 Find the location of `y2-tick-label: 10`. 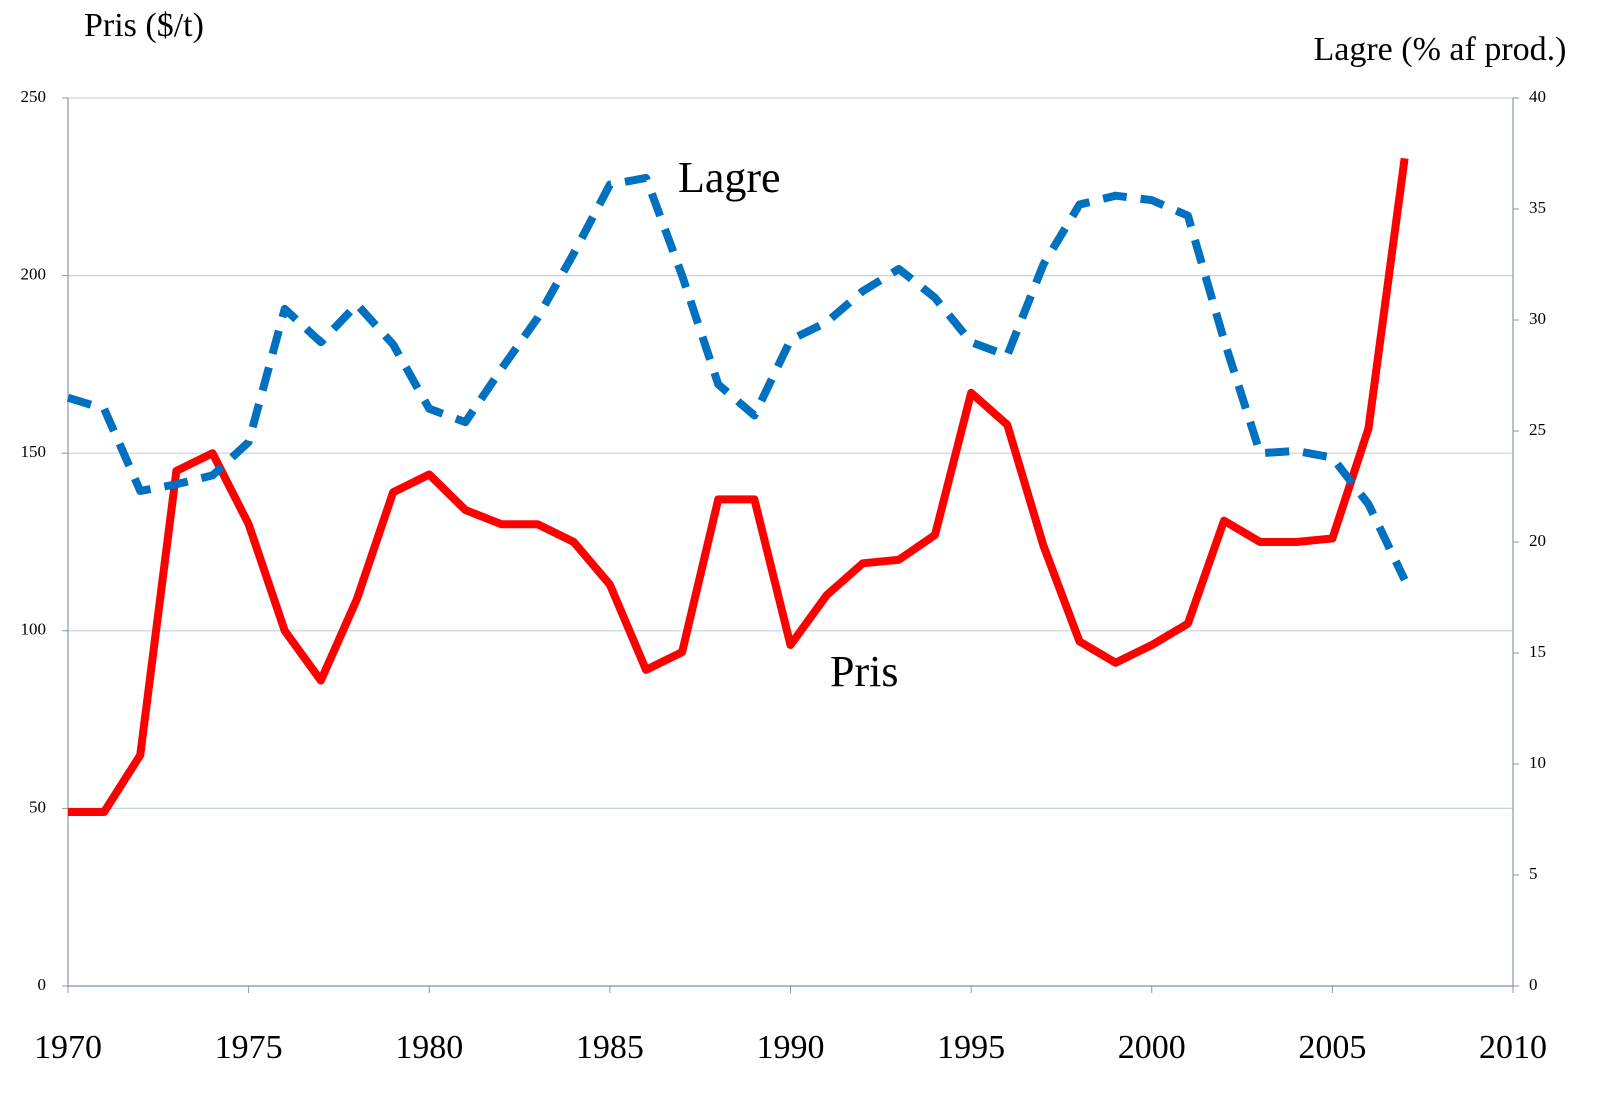

y2-tick-label: 10 is located at coordinates (1537, 762).